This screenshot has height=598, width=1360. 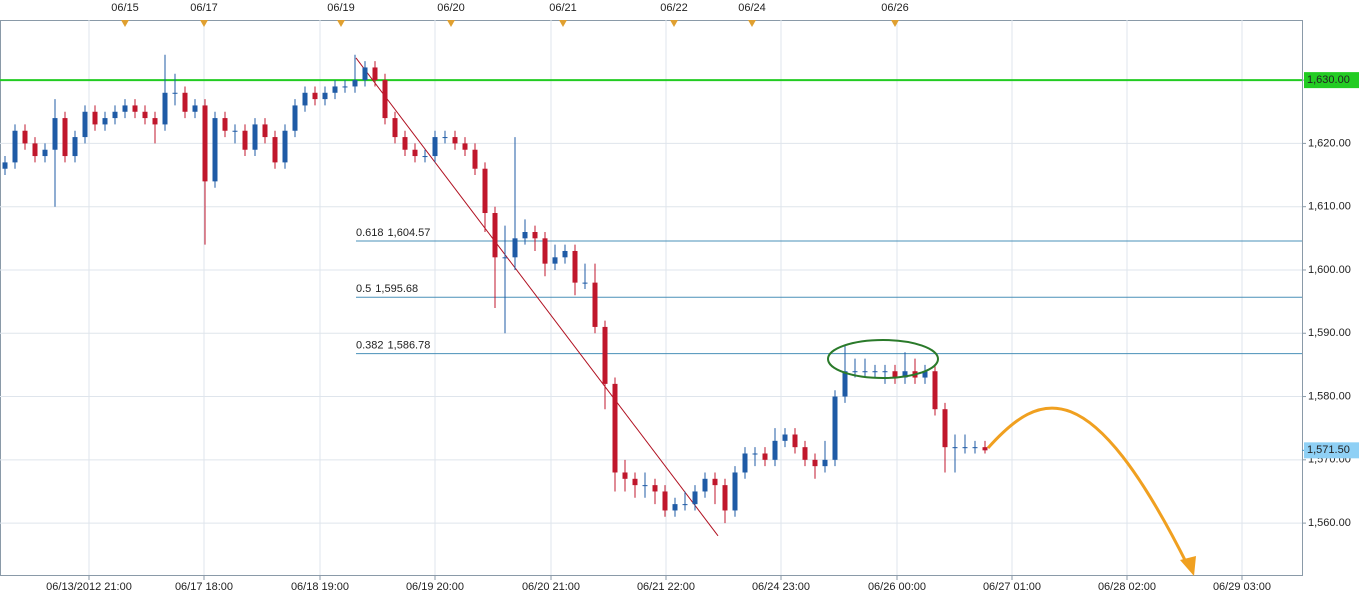 I want to click on fib-ratio: 0.618, so click(x=370, y=233).